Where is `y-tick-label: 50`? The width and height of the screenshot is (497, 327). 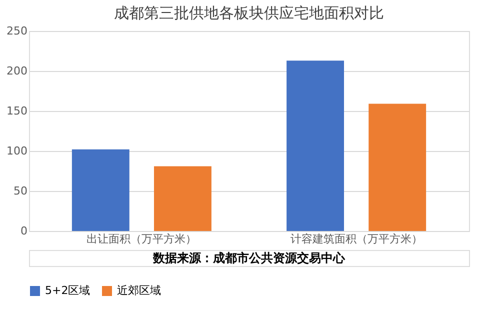 y-tick-label: 50 is located at coordinates (21, 191).